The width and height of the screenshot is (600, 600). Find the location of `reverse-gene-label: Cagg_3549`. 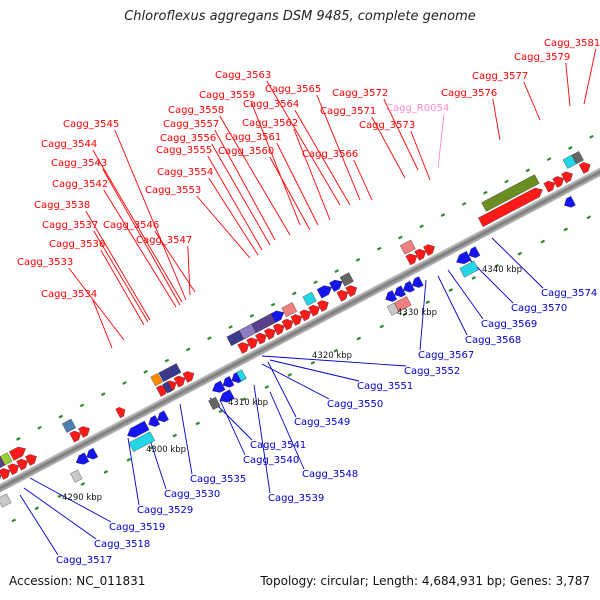

reverse-gene-label: Cagg_3549 is located at coordinates (322, 422).